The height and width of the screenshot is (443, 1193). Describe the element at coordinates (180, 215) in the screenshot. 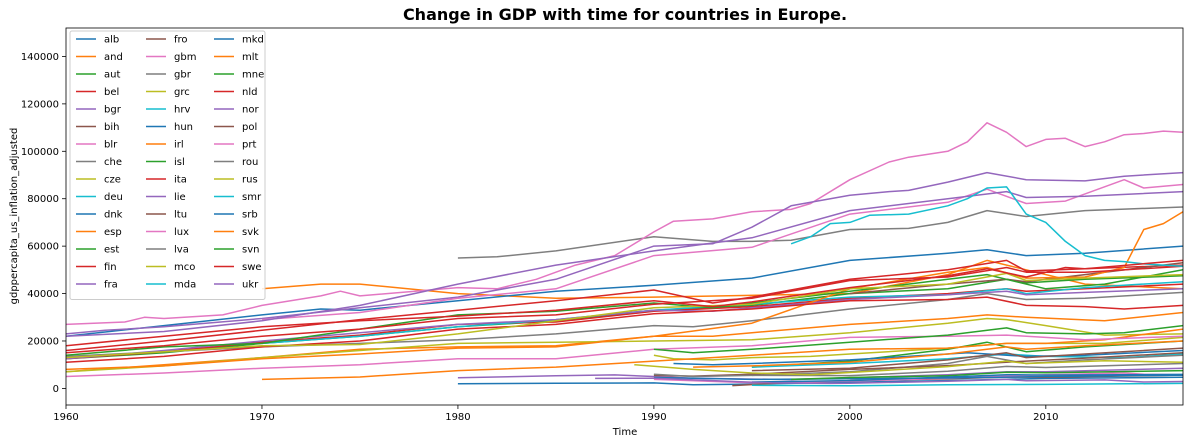

I see `legend-label-ltu: ltu` at that location.